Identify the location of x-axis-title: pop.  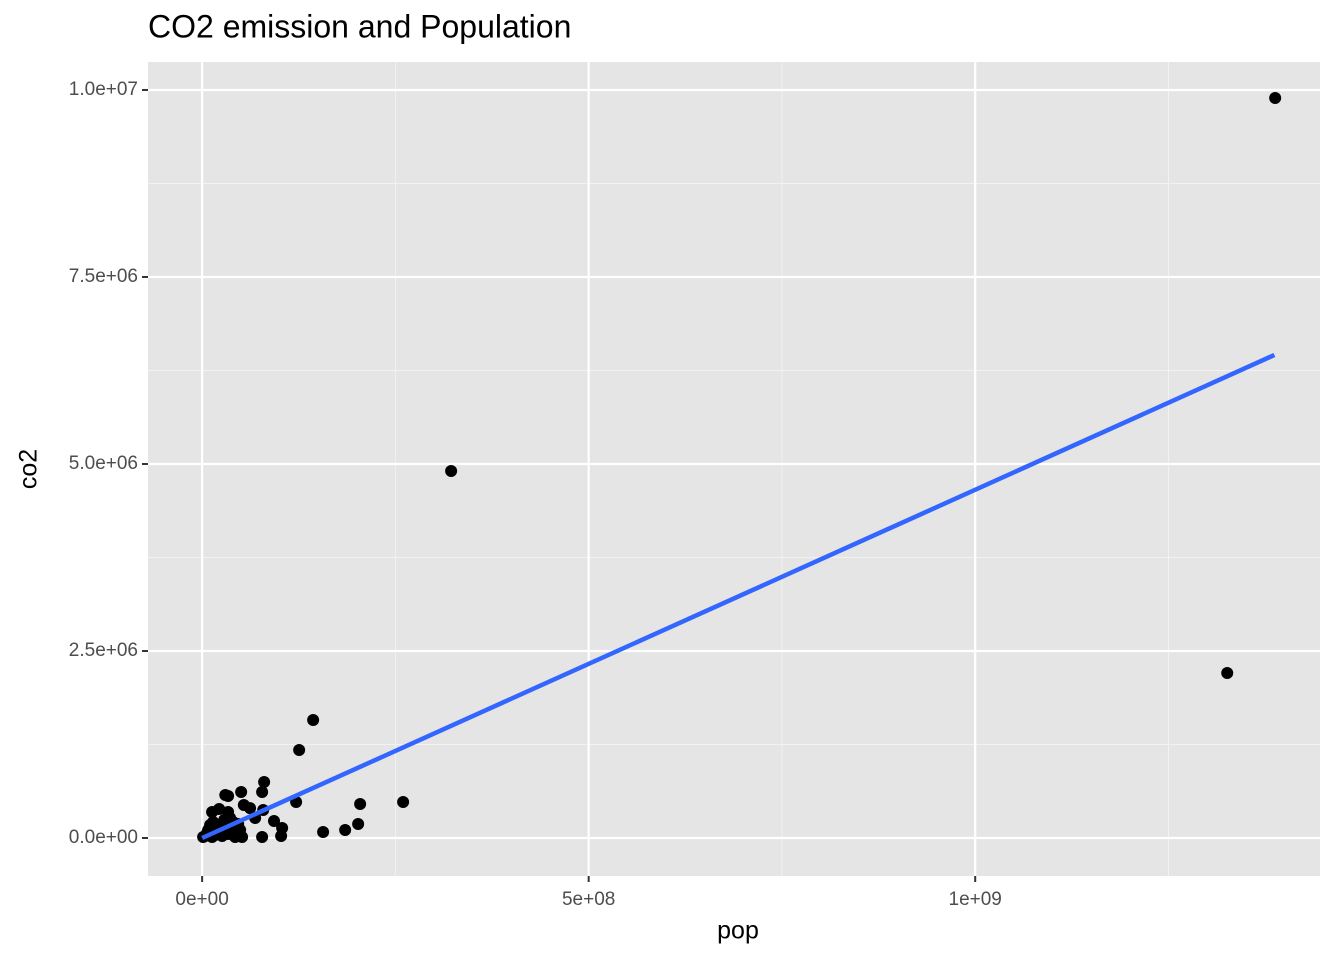
(738, 931).